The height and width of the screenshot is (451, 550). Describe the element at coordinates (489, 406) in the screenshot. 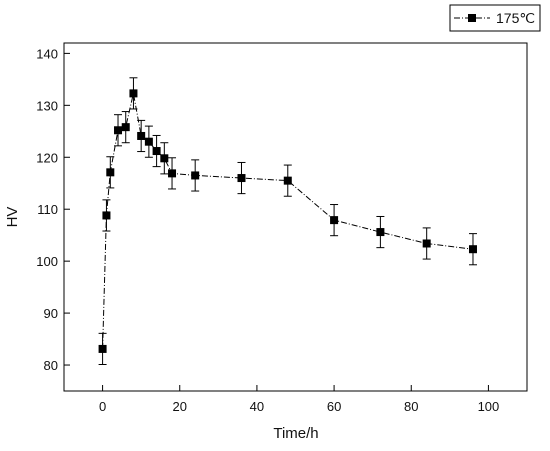

I see `x-tick-label: 100` at that location.